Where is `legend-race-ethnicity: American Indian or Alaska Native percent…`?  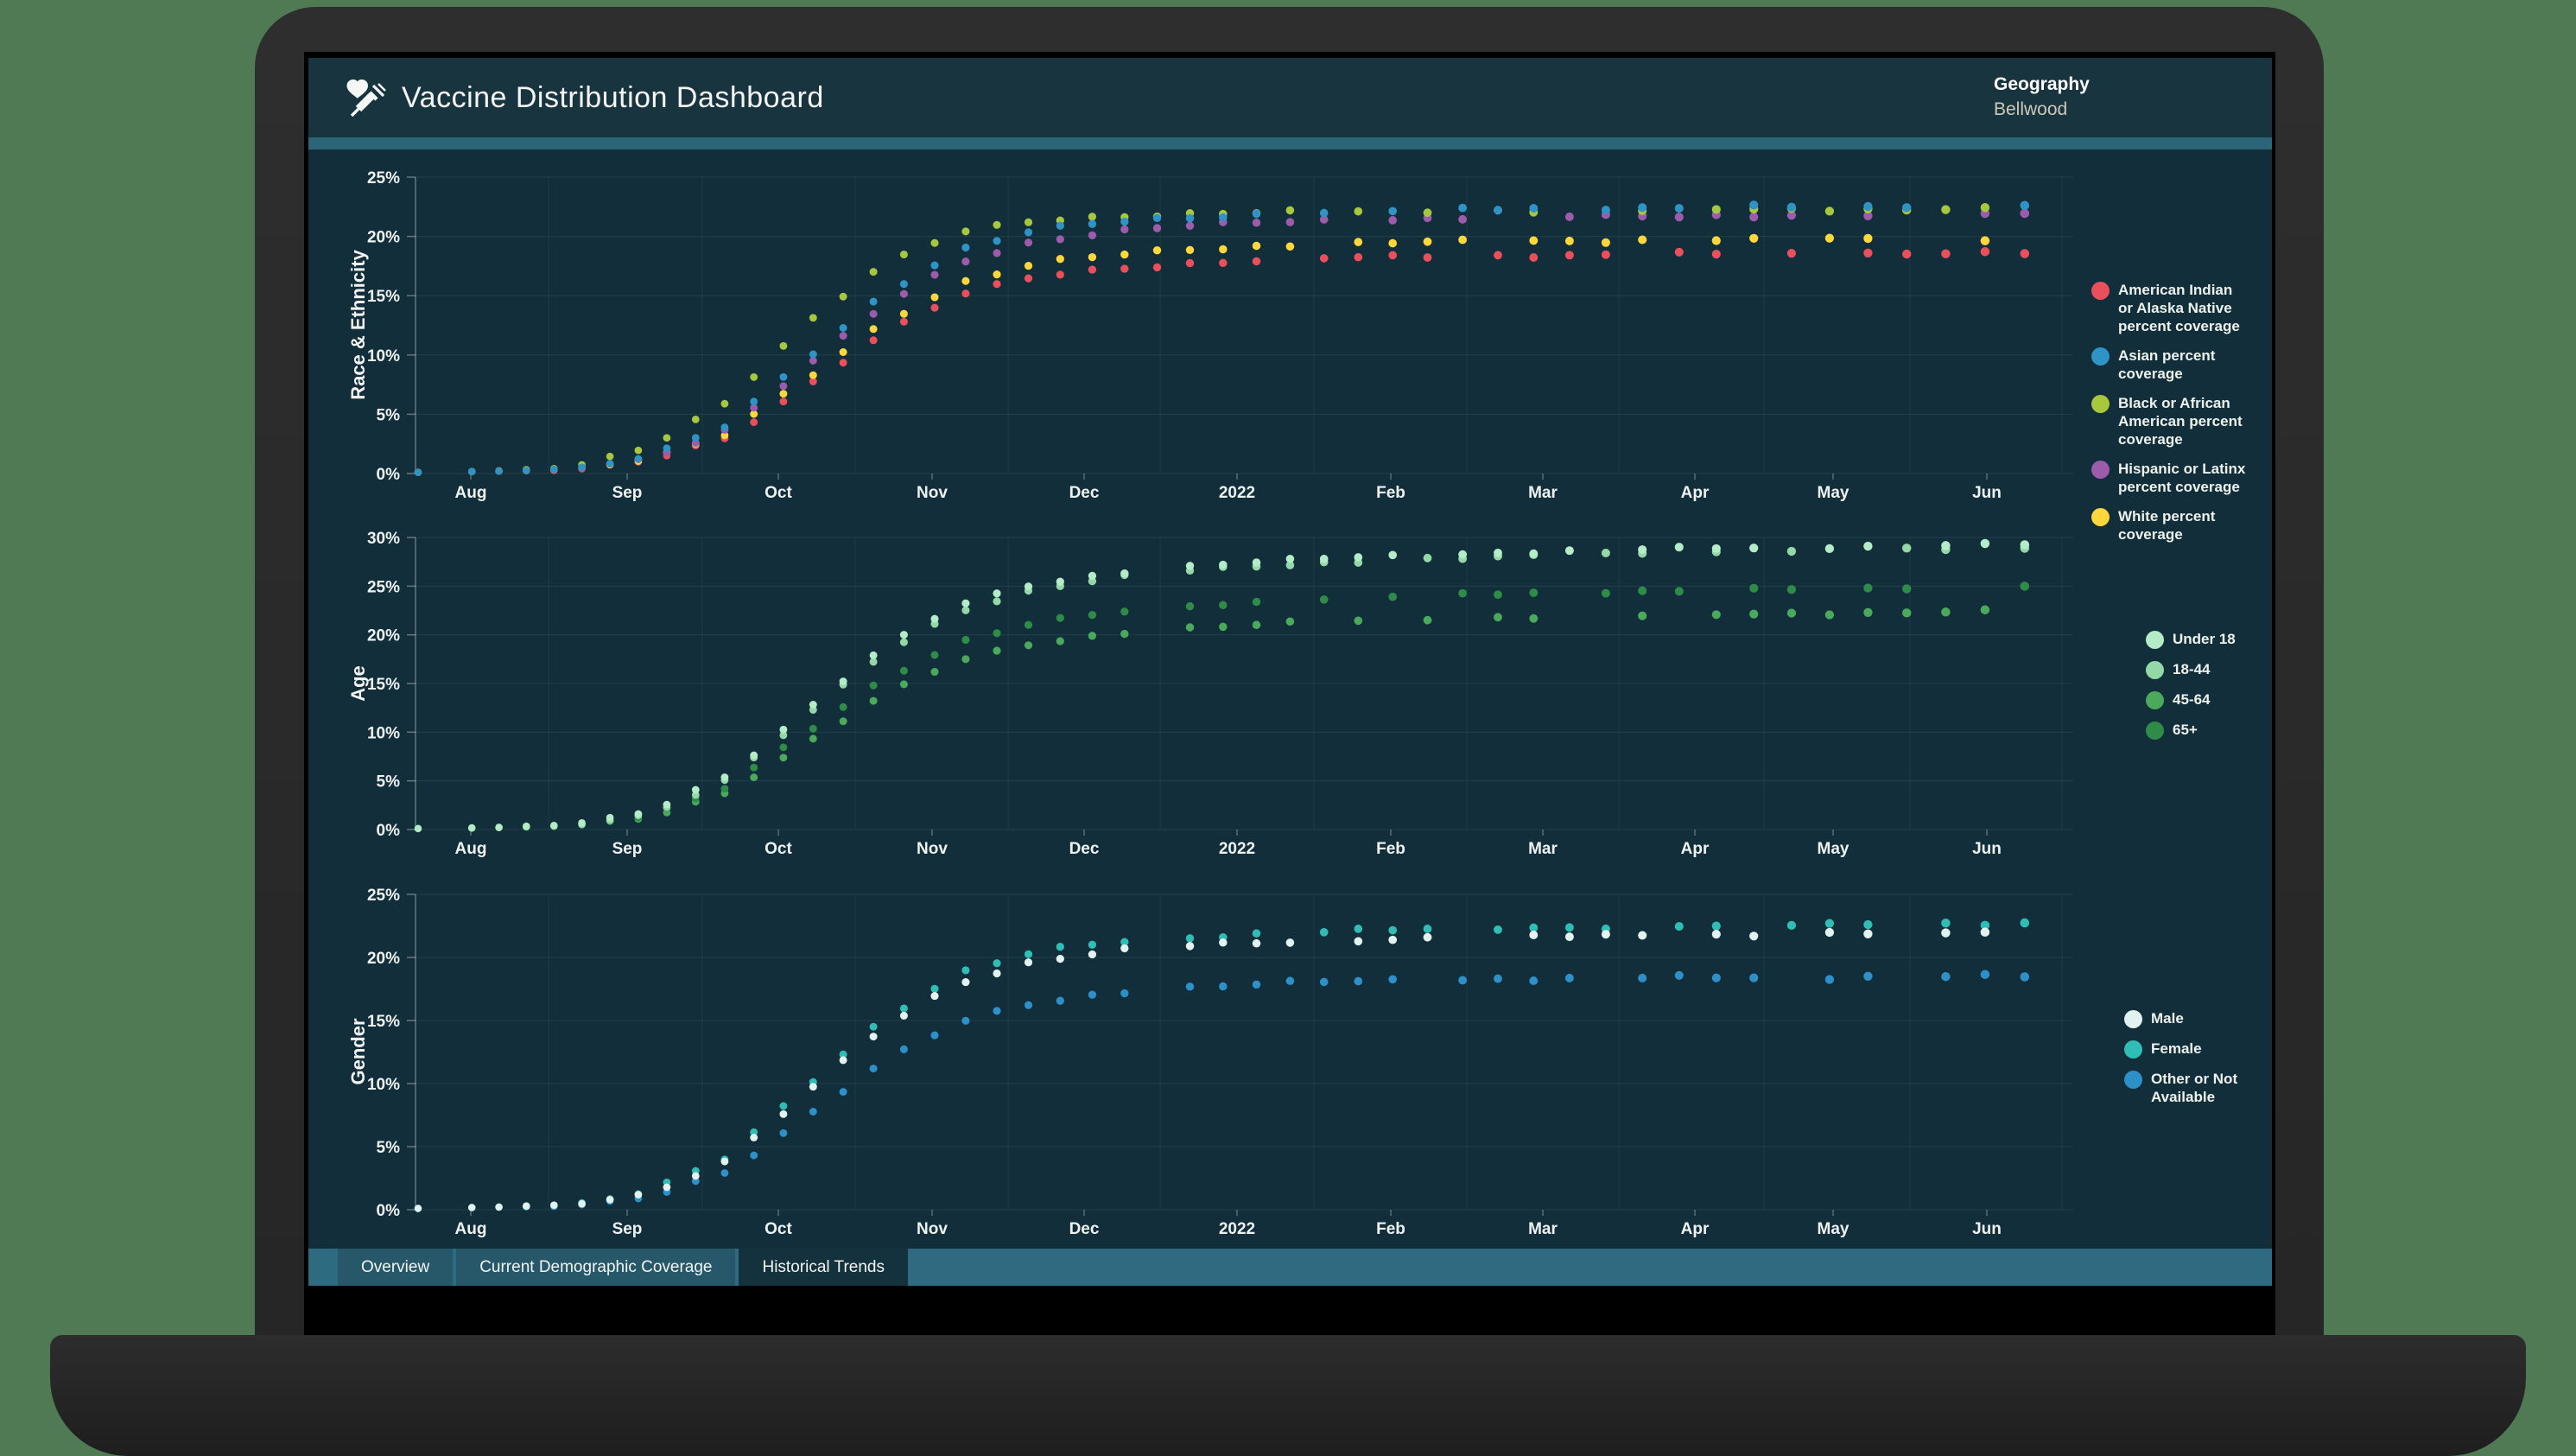
legend-race-ethnicity: American Indian or Alaska Native percent… is located at coordinates (2170, 413).